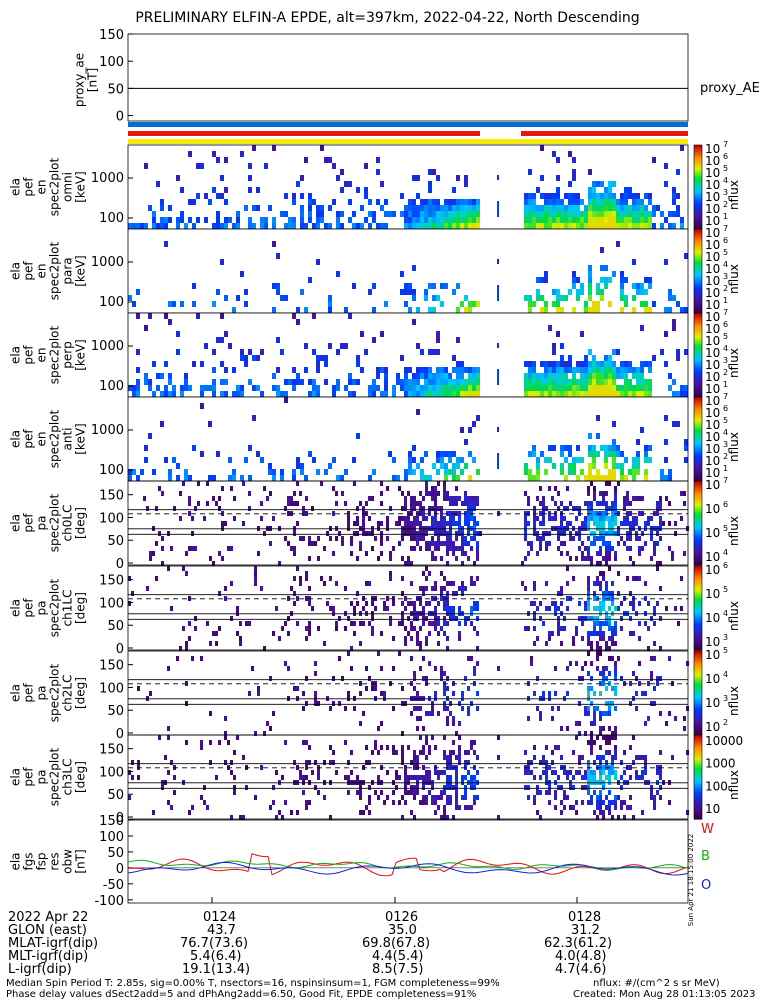 The height and width of the screenshot is (1001, 775). I want to click on pitch-panel-3-colorbar-cell, so click(698, 776).